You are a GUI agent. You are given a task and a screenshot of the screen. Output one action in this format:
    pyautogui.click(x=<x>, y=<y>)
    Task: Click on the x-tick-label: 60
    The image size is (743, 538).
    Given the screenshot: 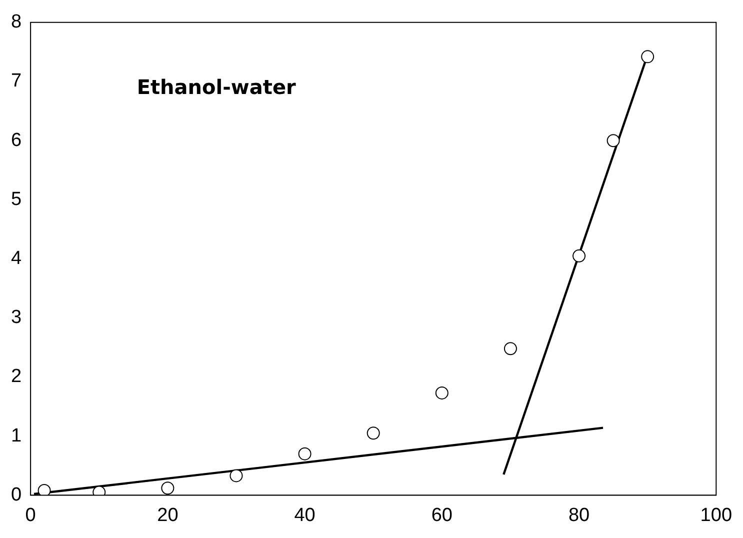 What is the action you would take?
    pyautogui.click(x=441, y=515)
    